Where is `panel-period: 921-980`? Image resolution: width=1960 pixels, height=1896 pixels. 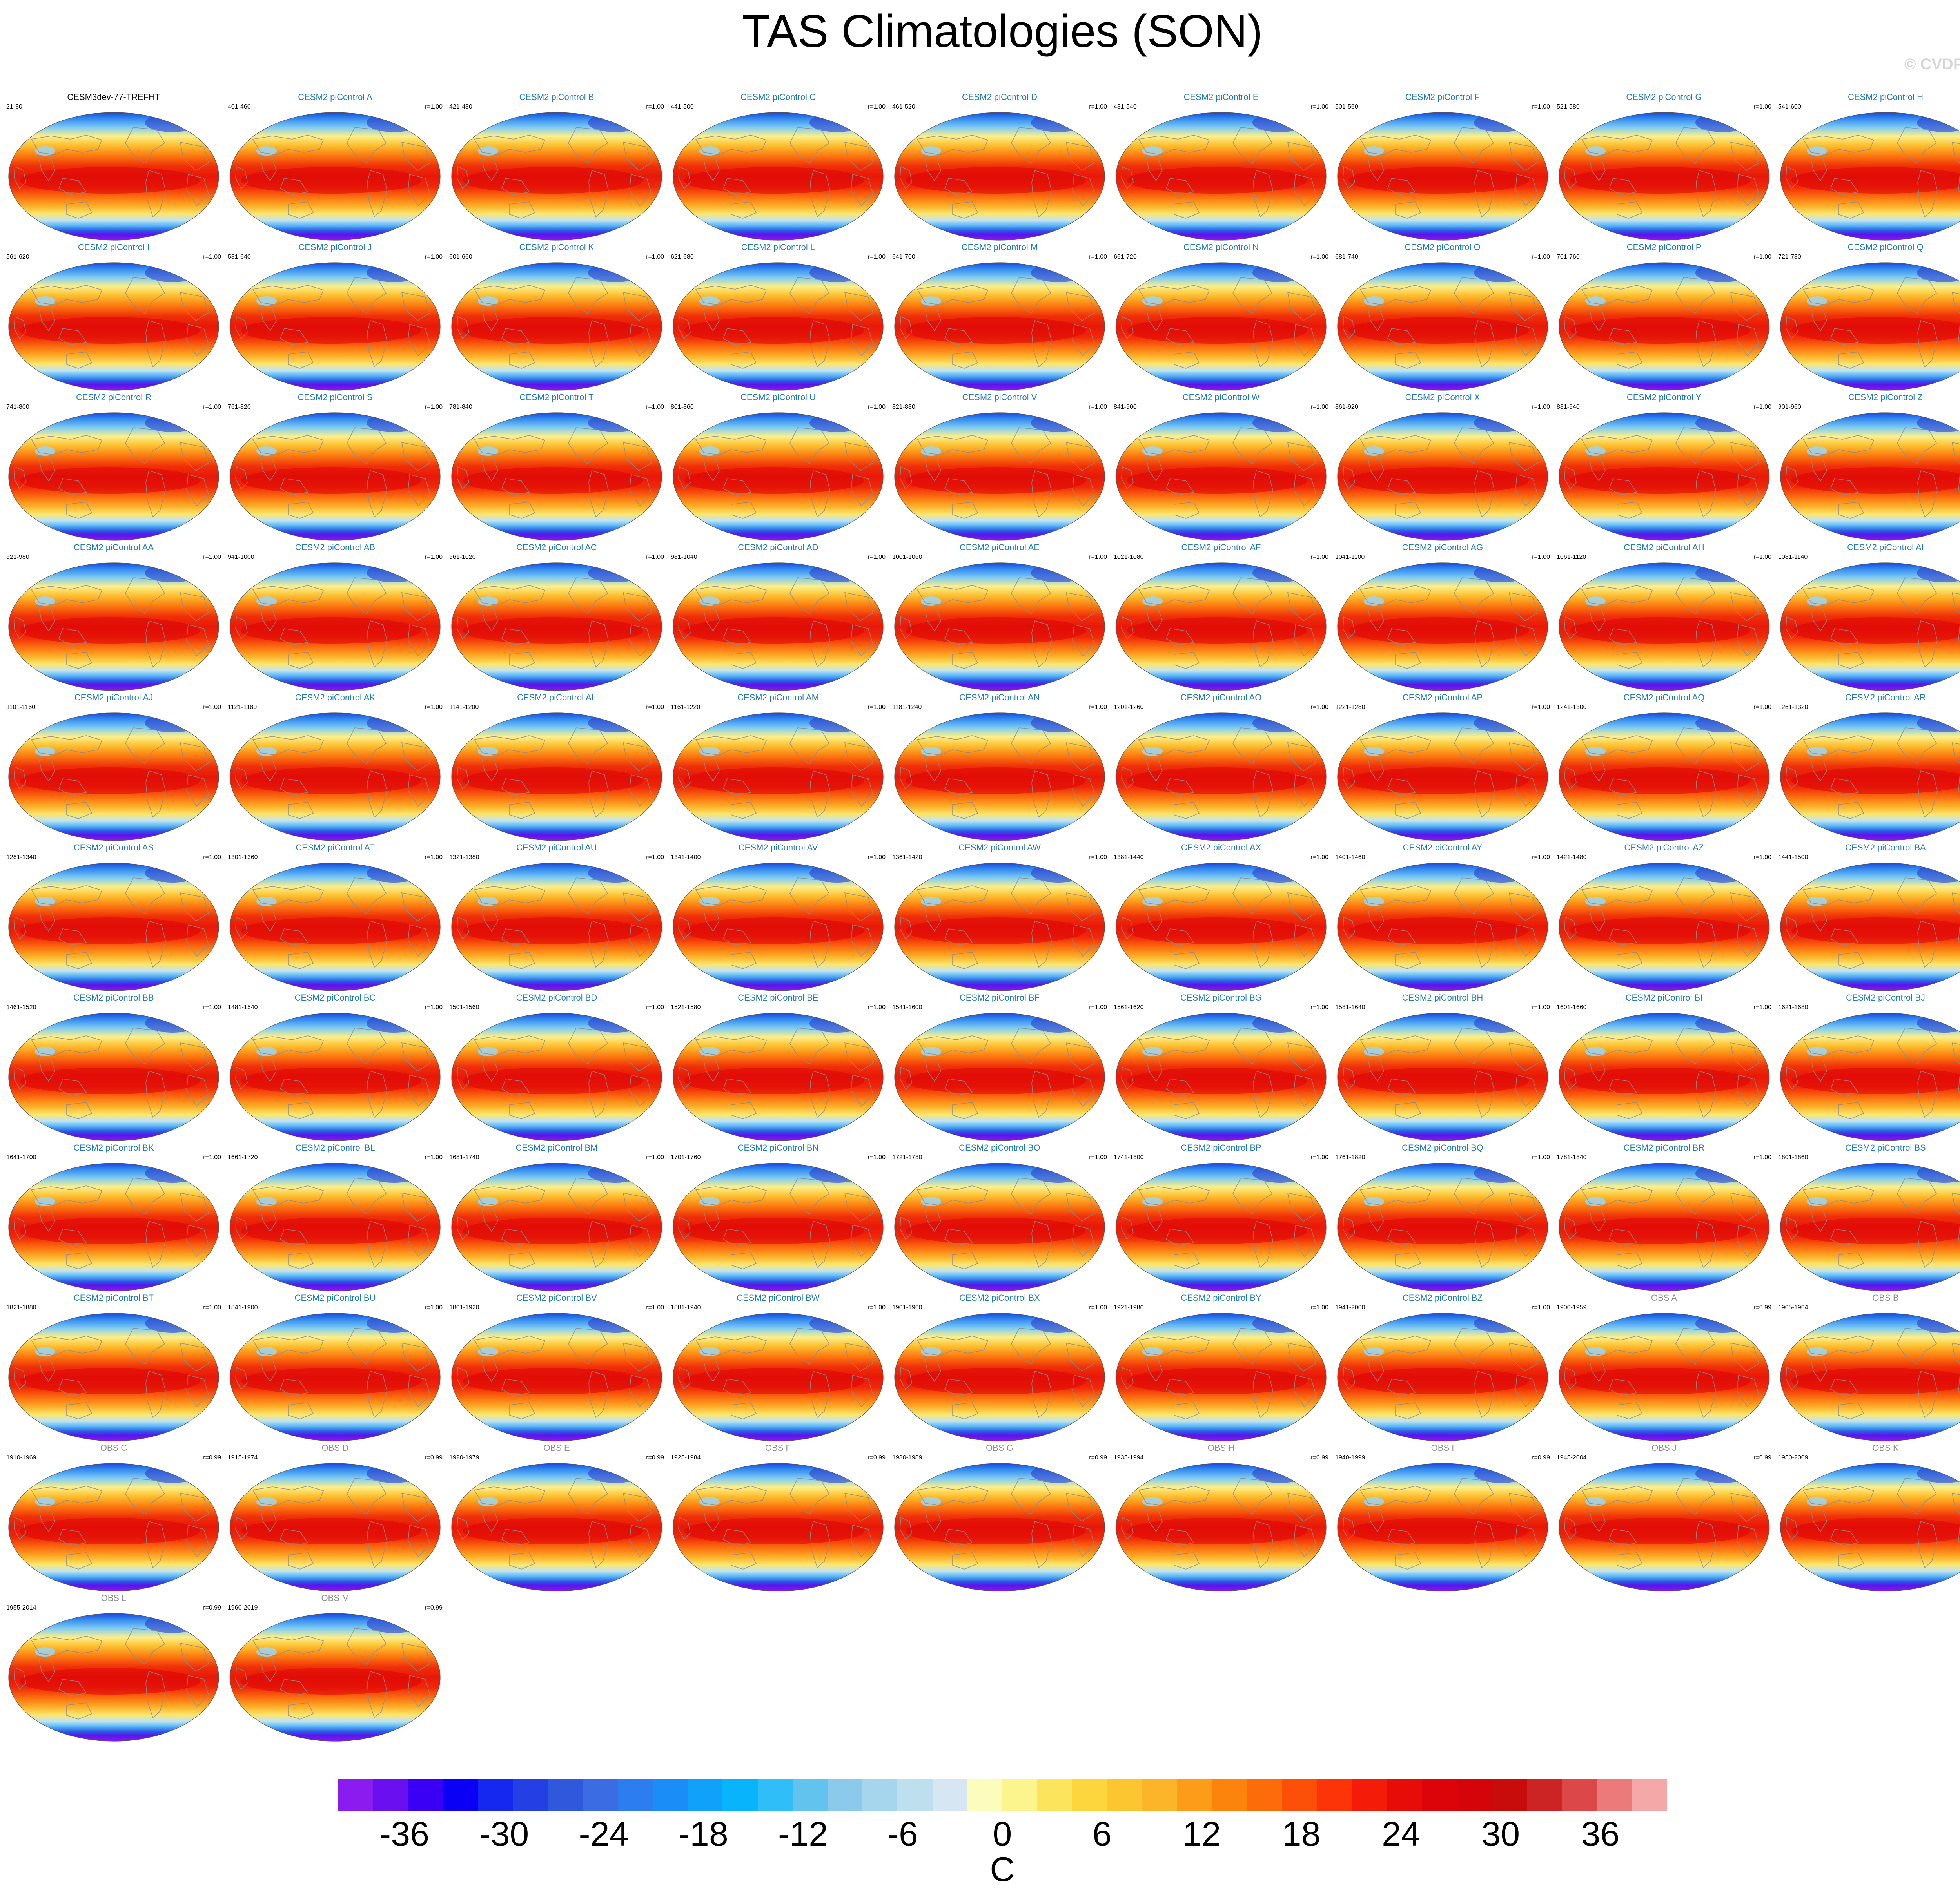 panel-period: 921-980 is located at coordinates (17, 557).